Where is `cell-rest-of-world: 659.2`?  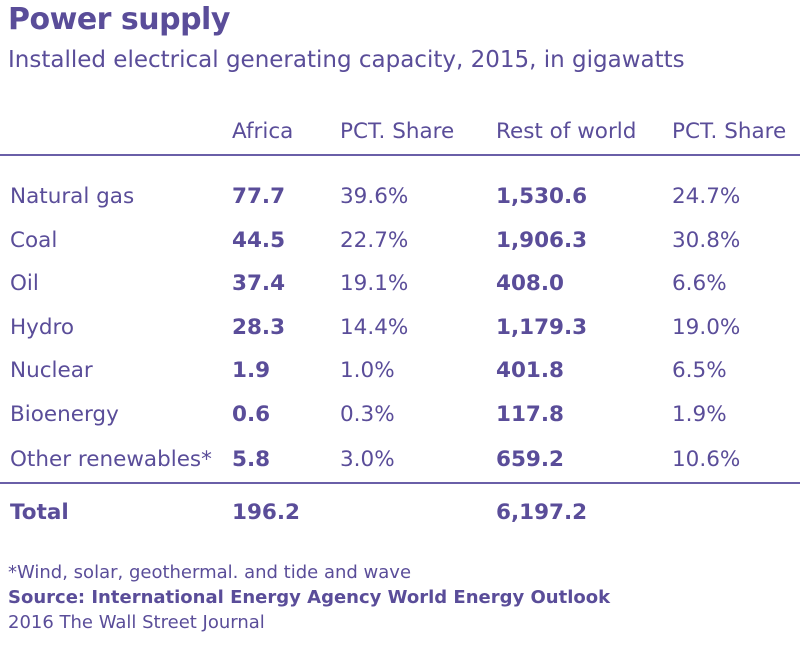
cell-rest-of-world: 659.2 is located at coordinates (530, 459).